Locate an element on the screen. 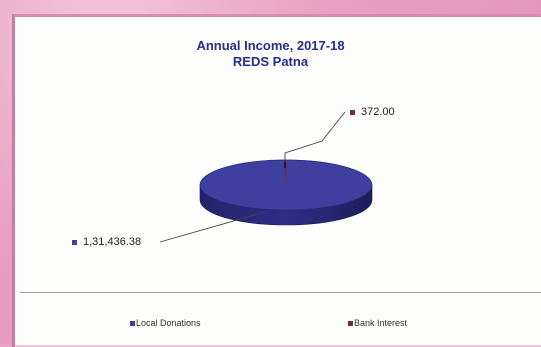  chart-subtitle: REDS Patna is located at coordinates (270, 61).